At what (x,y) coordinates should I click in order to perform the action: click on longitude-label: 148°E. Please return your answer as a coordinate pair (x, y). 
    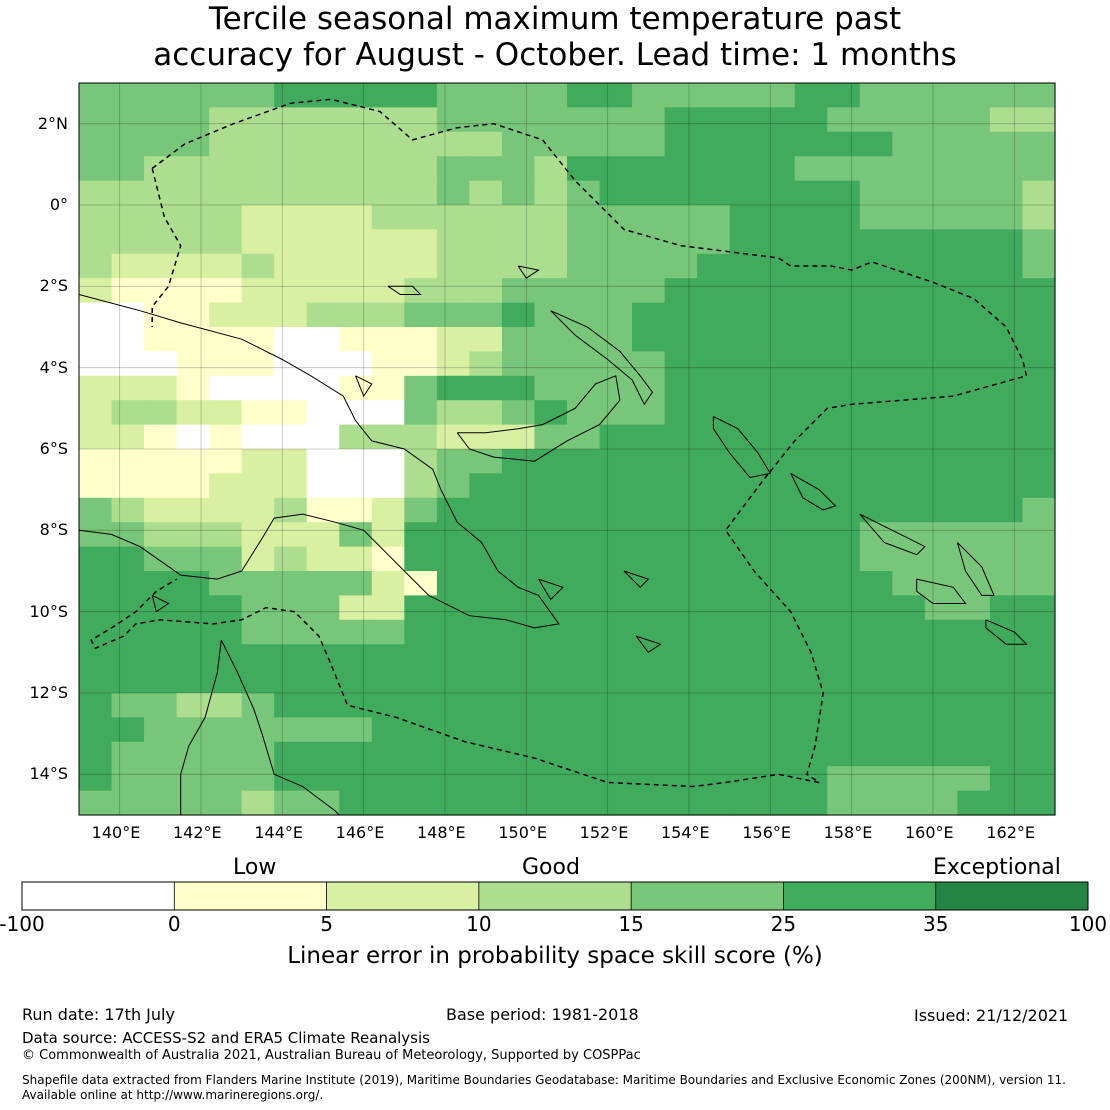
    Looking at the image, I should click on (441, 832).